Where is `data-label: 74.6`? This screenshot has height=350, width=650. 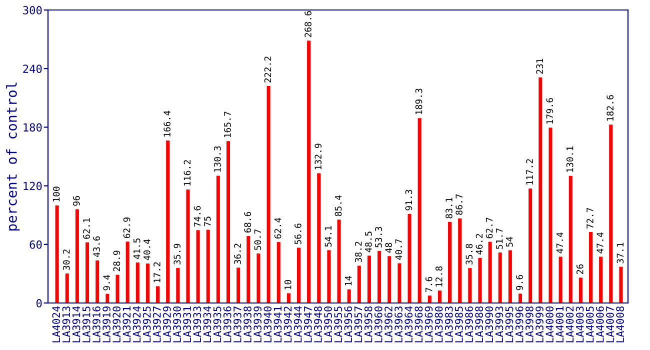 data-label: 74.6 is located at coordinates (197, 216).